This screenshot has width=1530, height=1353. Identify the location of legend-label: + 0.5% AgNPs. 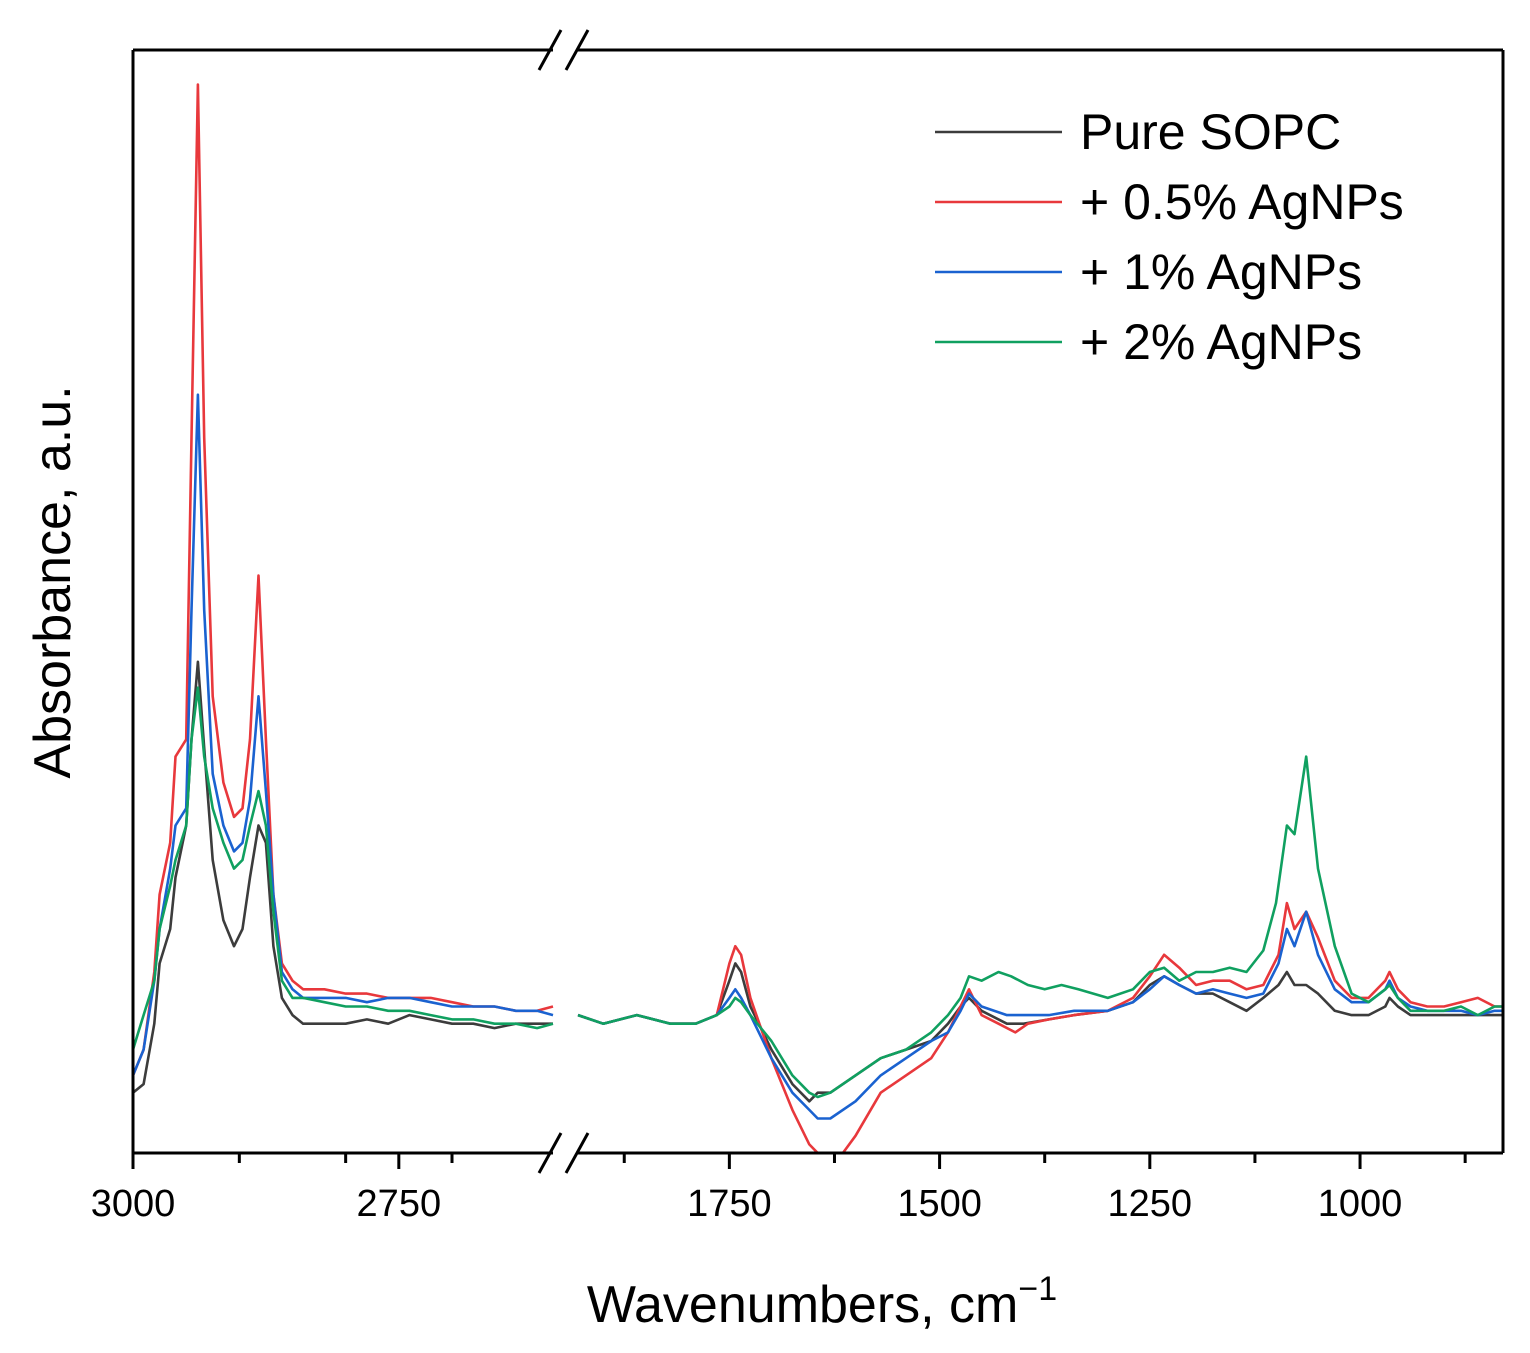
(1242, 202).